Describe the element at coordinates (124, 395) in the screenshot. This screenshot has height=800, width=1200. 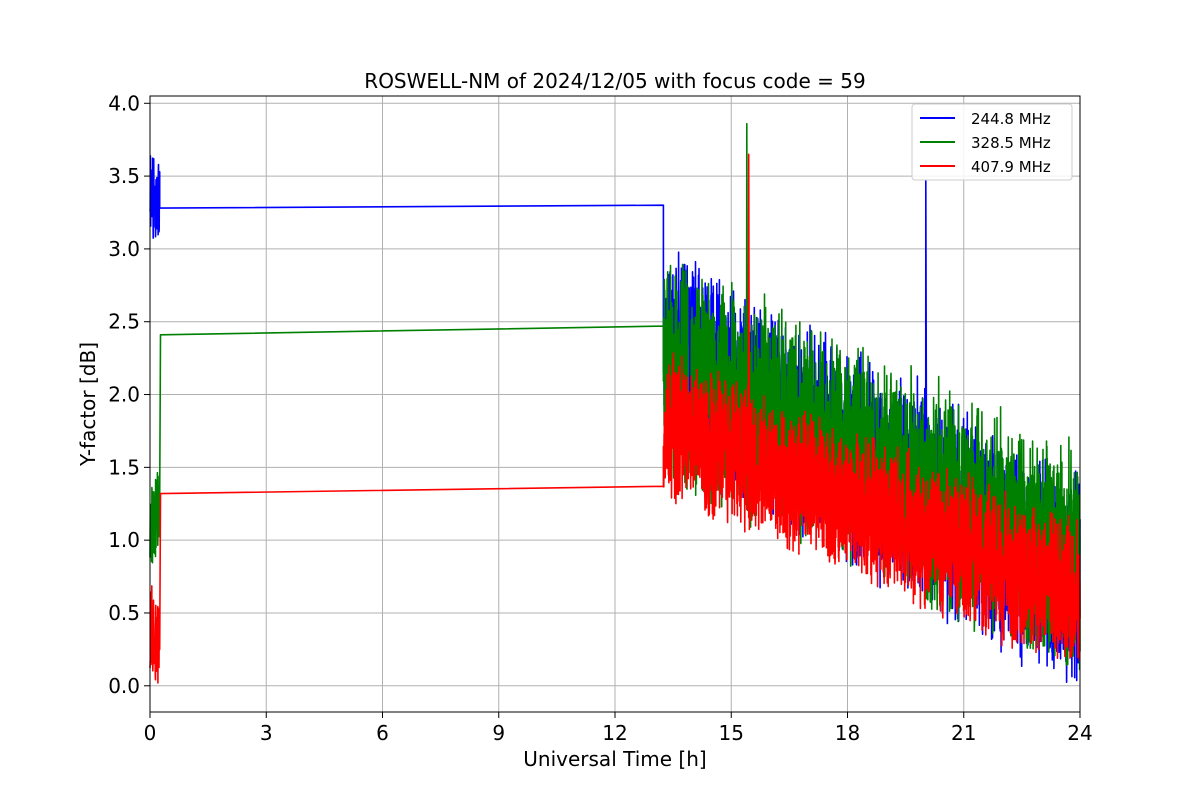
I see `y-tick-label: 2.0` at that location.